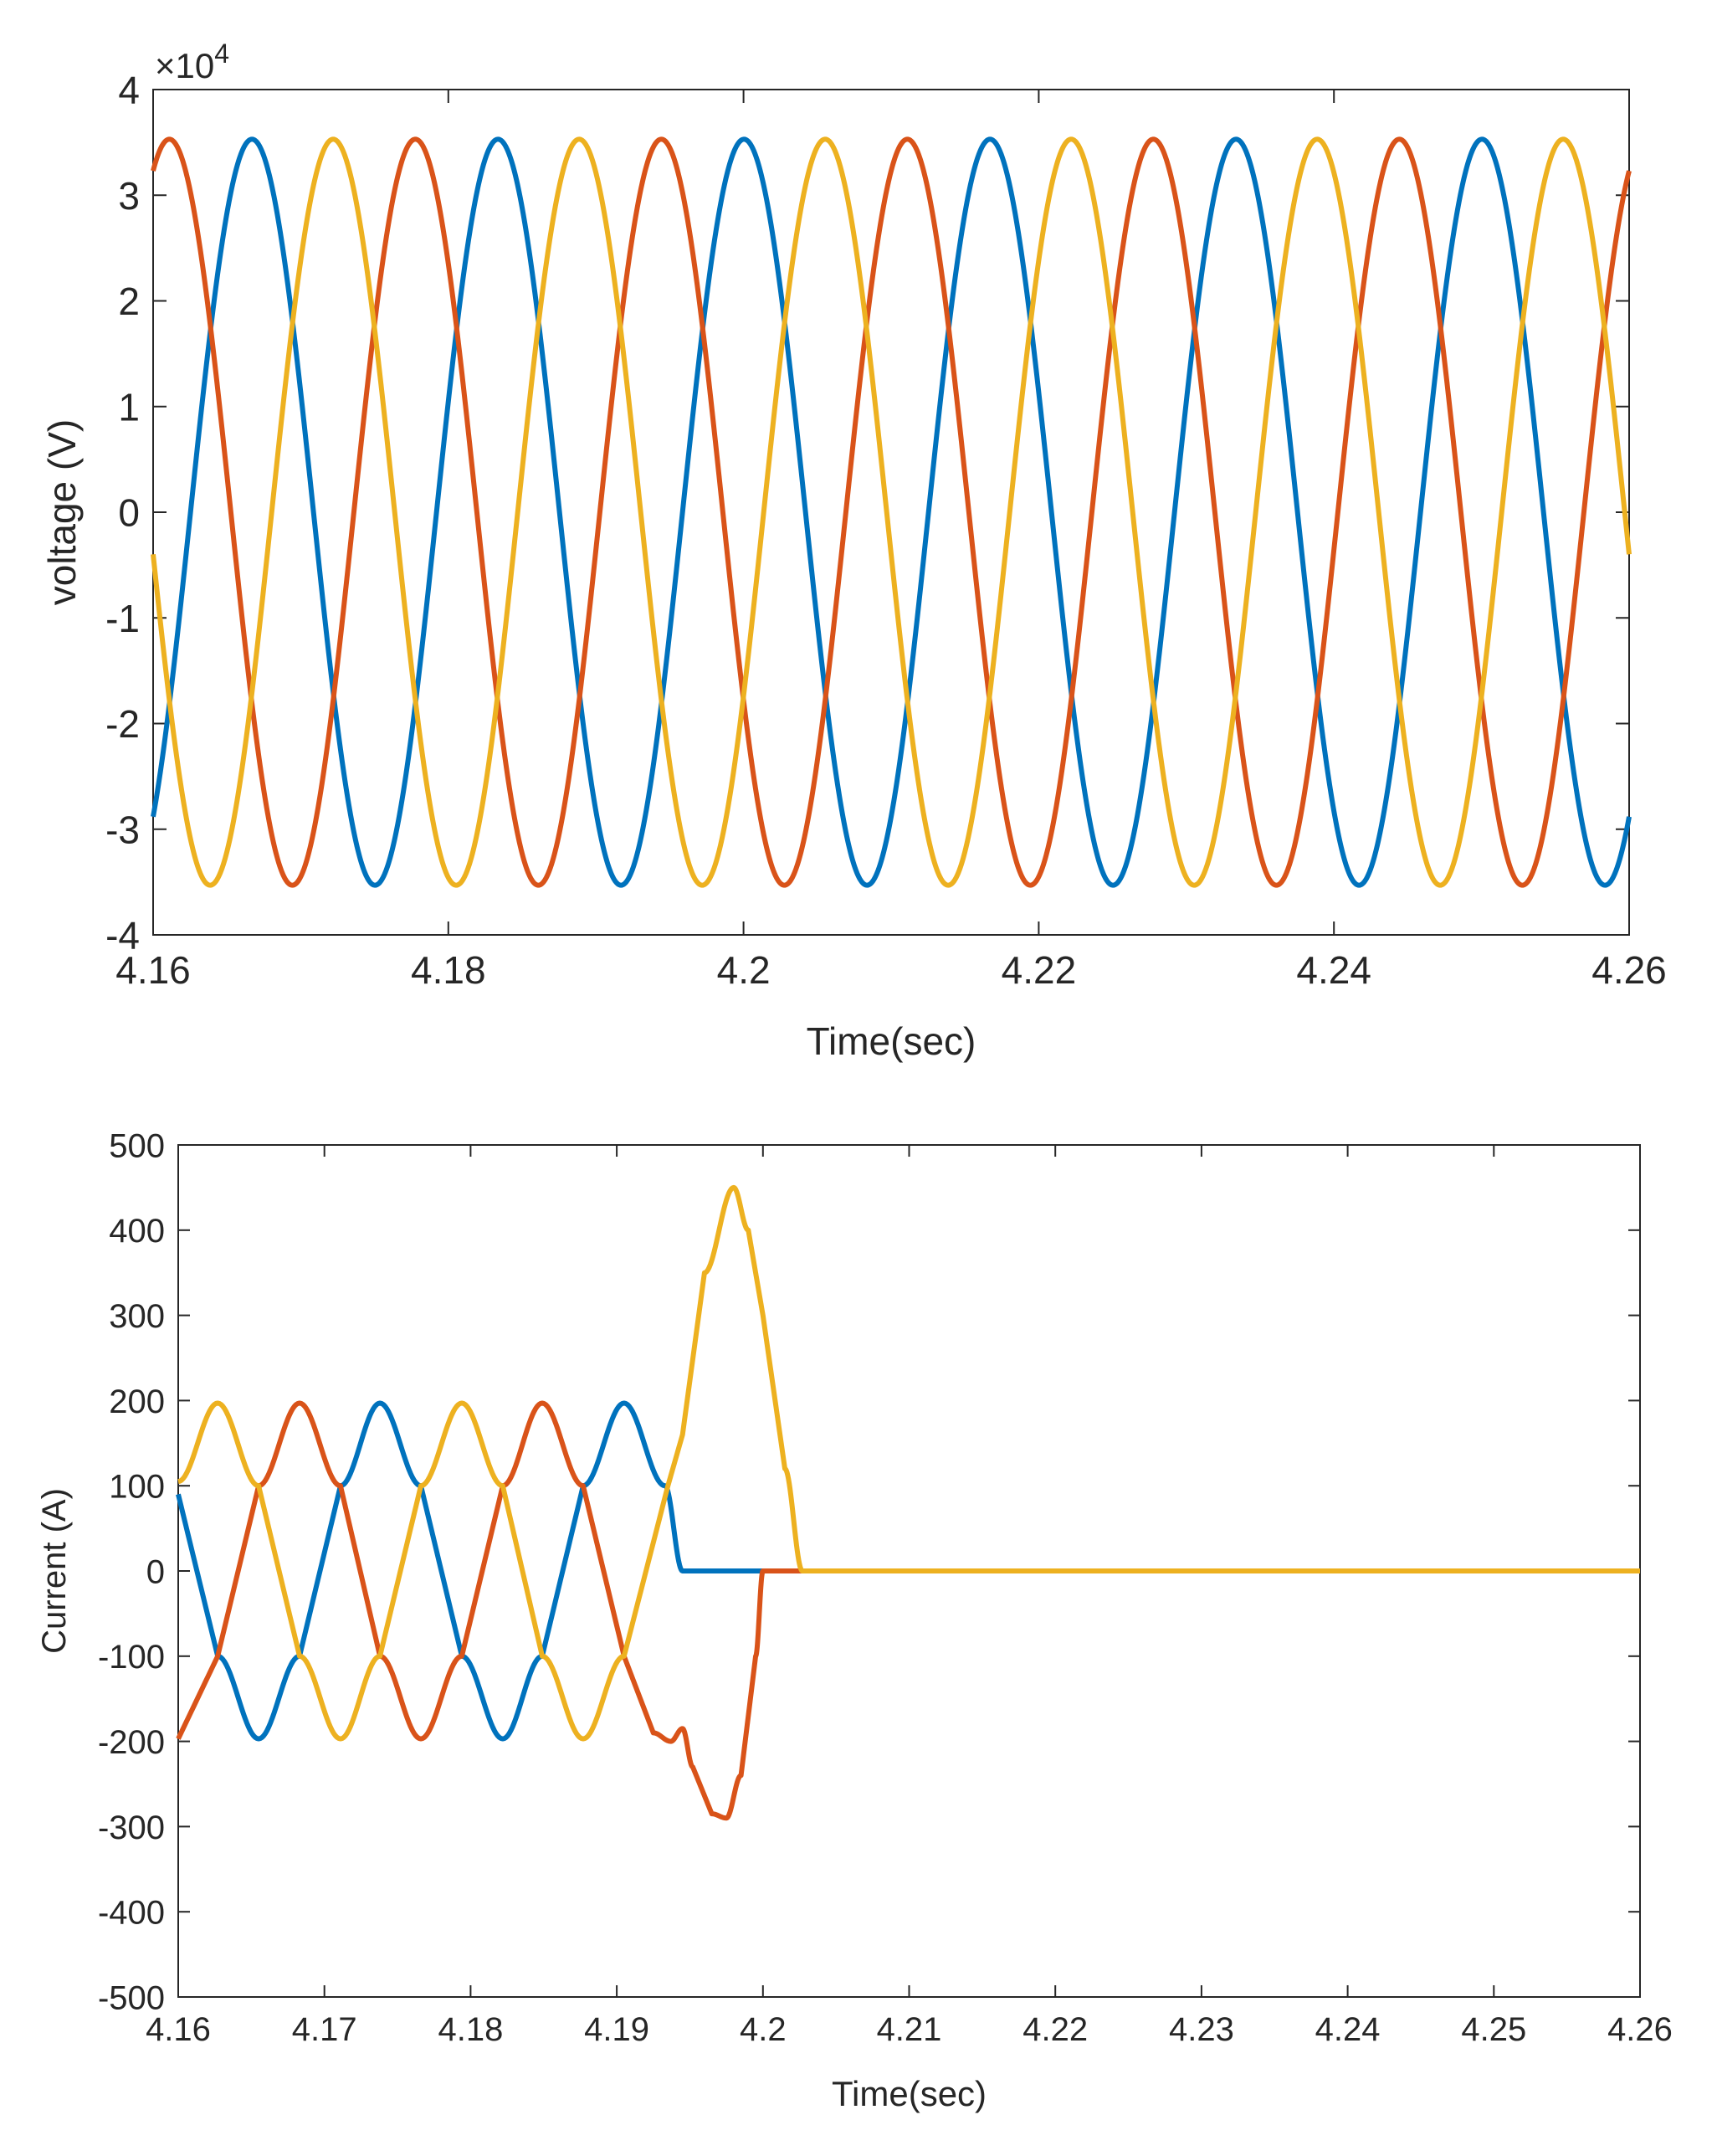 The image size is (1717, 2156). I want to click on voltage-x-tick-label: 4.26, so click(1629, 970).